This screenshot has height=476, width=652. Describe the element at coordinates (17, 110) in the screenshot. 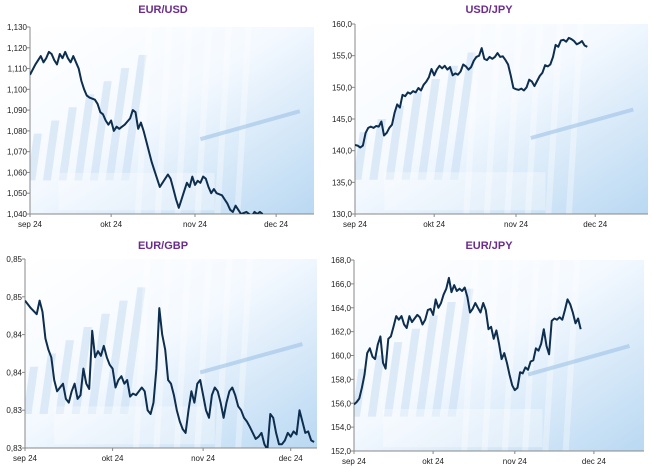

I see `y-tick-label: 1,090` at that location.